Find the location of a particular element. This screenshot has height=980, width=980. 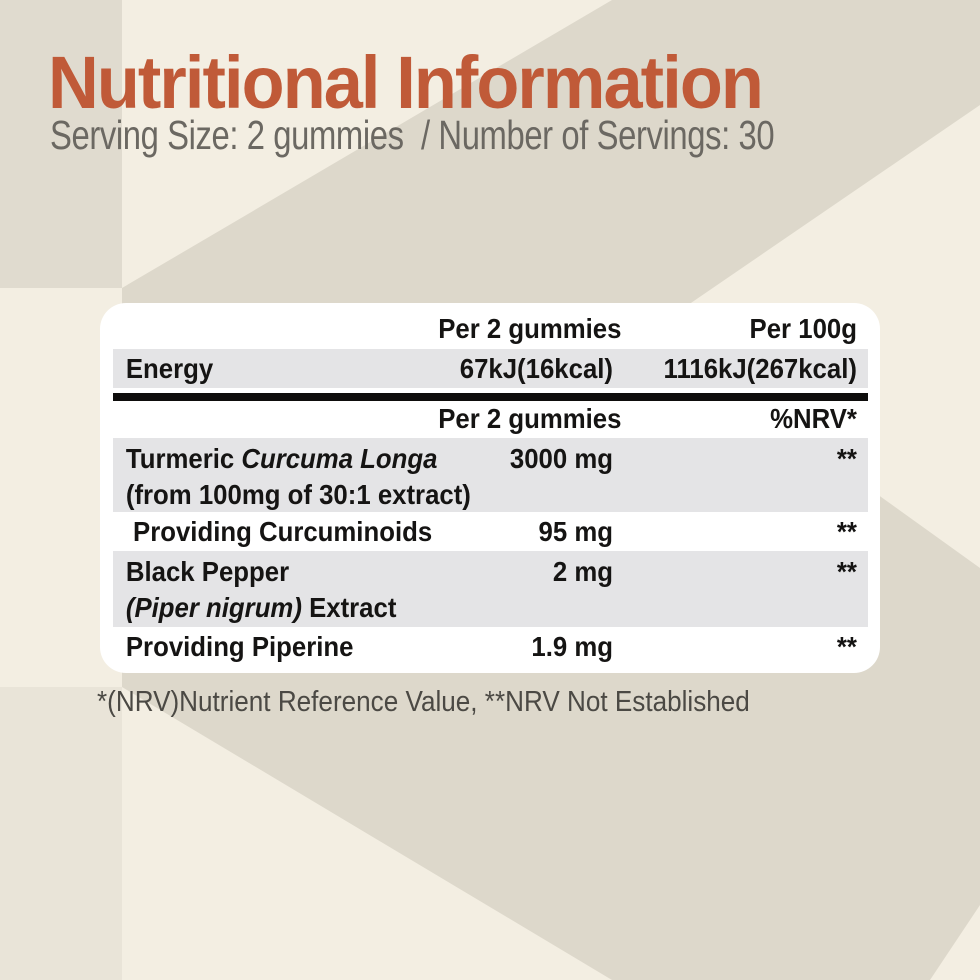

table-row-piperine: Providing Piperine 1.9 mg ** is located at coordinates (490, 647).